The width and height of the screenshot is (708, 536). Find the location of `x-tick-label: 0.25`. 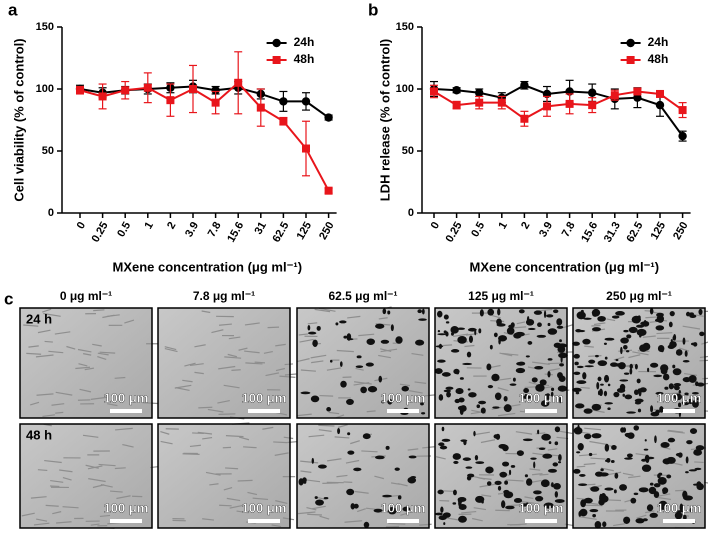

x-tick-label: 0.25 is located at coordinates (100, 232).